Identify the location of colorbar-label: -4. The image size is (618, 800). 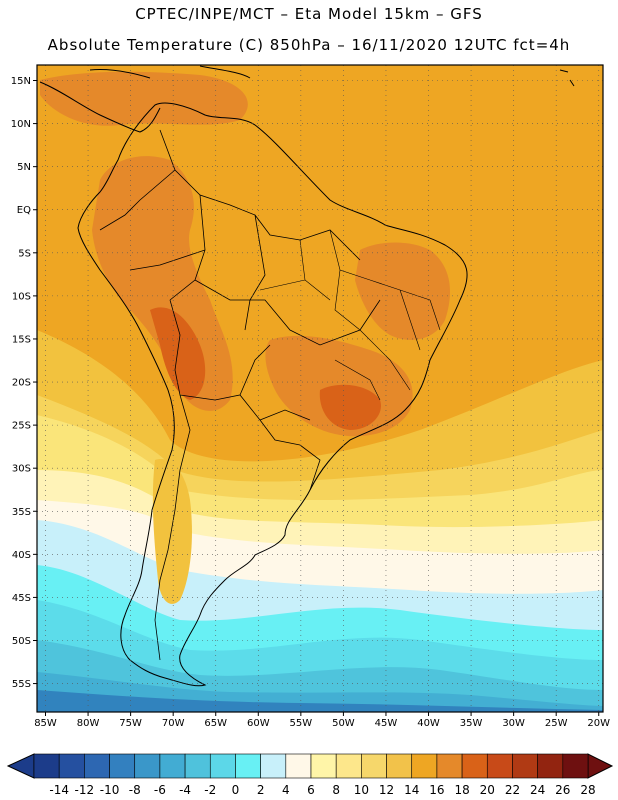
(185, 790).